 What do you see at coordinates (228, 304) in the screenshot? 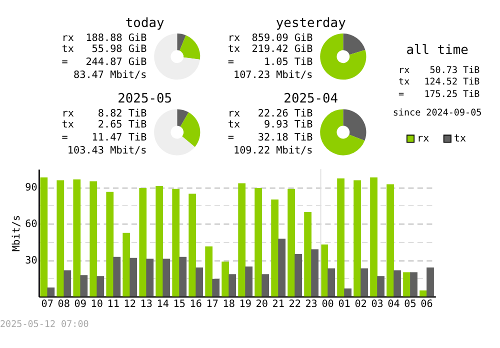
I see `x-tick-label: 18` at bounding box center [228, 304].